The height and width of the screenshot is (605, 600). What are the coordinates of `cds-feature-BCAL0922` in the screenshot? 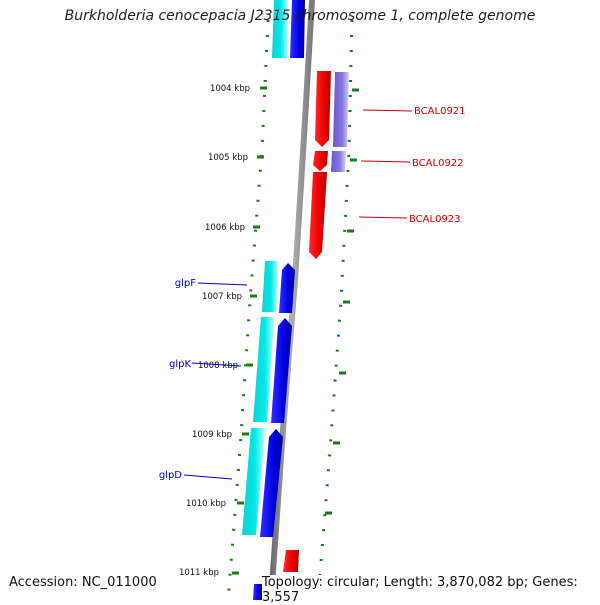 It's located at (338, 161).